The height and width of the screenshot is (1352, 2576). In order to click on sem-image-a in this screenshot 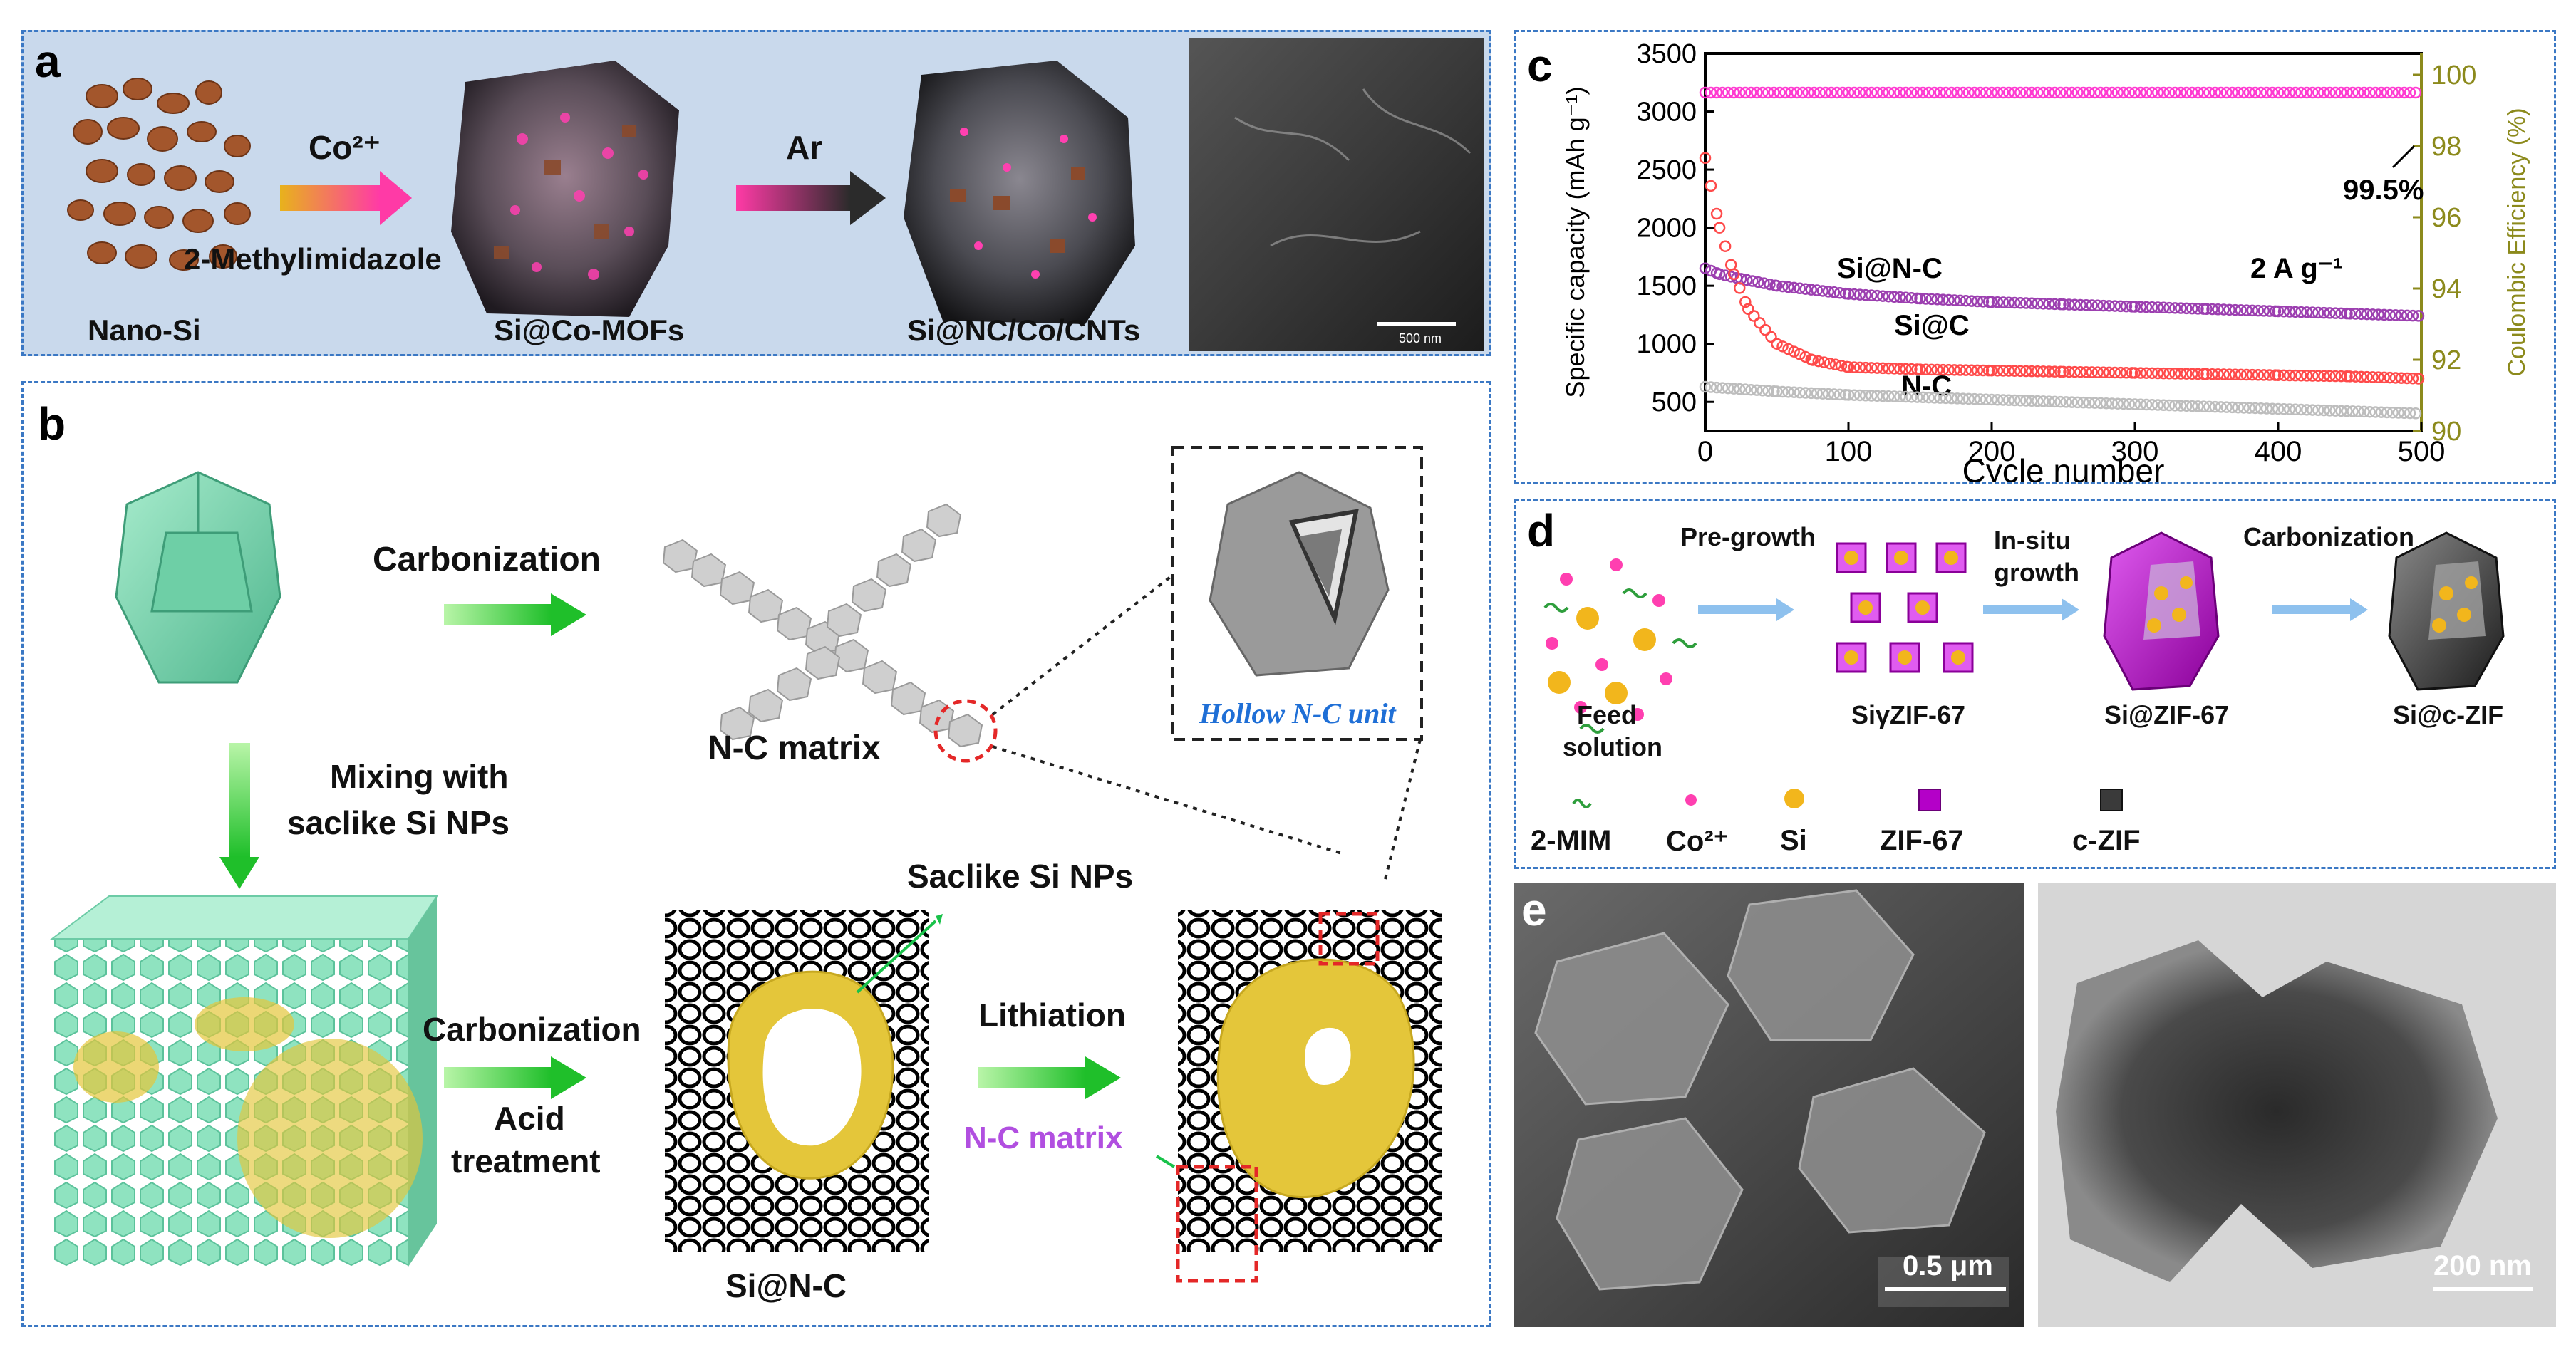, I will do `click(1336, 194)`.